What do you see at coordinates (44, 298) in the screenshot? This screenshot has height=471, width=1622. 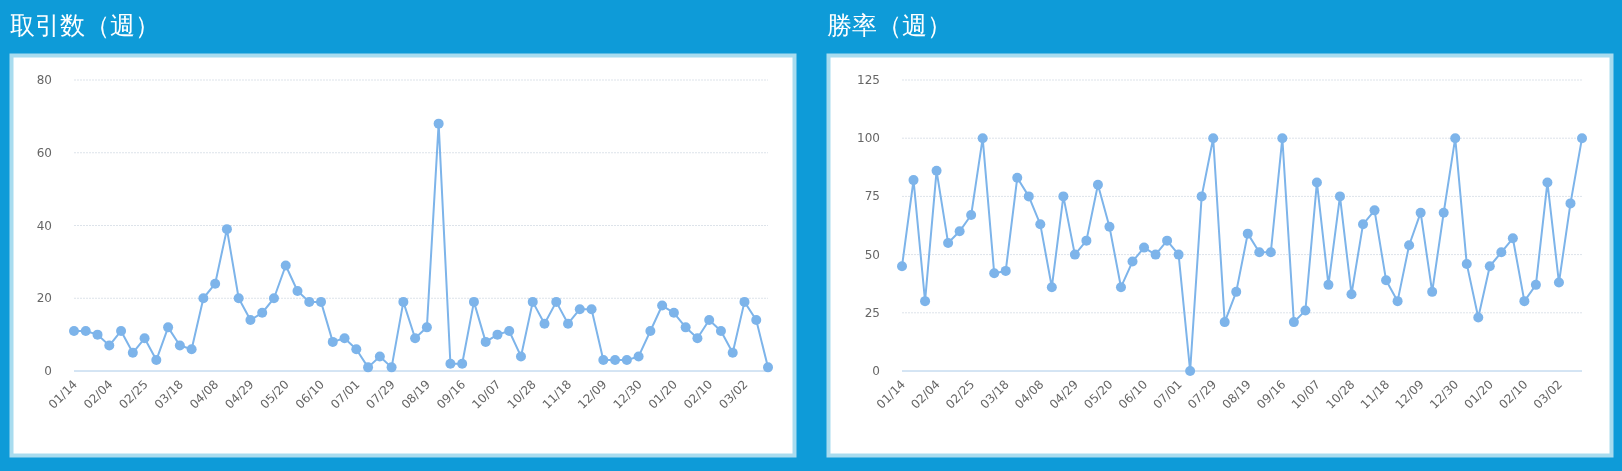 I see `y-tick-label: 20` at bounding box center [44, 298].